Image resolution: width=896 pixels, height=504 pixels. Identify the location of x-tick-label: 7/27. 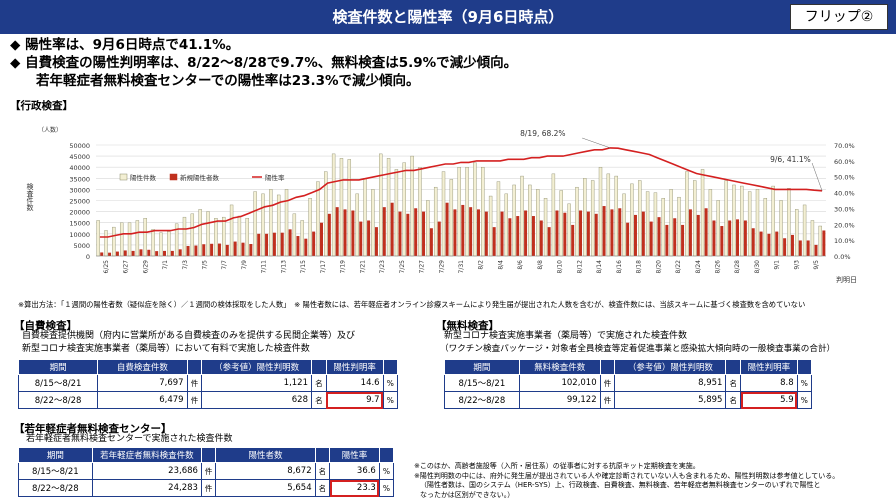
(422, 267).